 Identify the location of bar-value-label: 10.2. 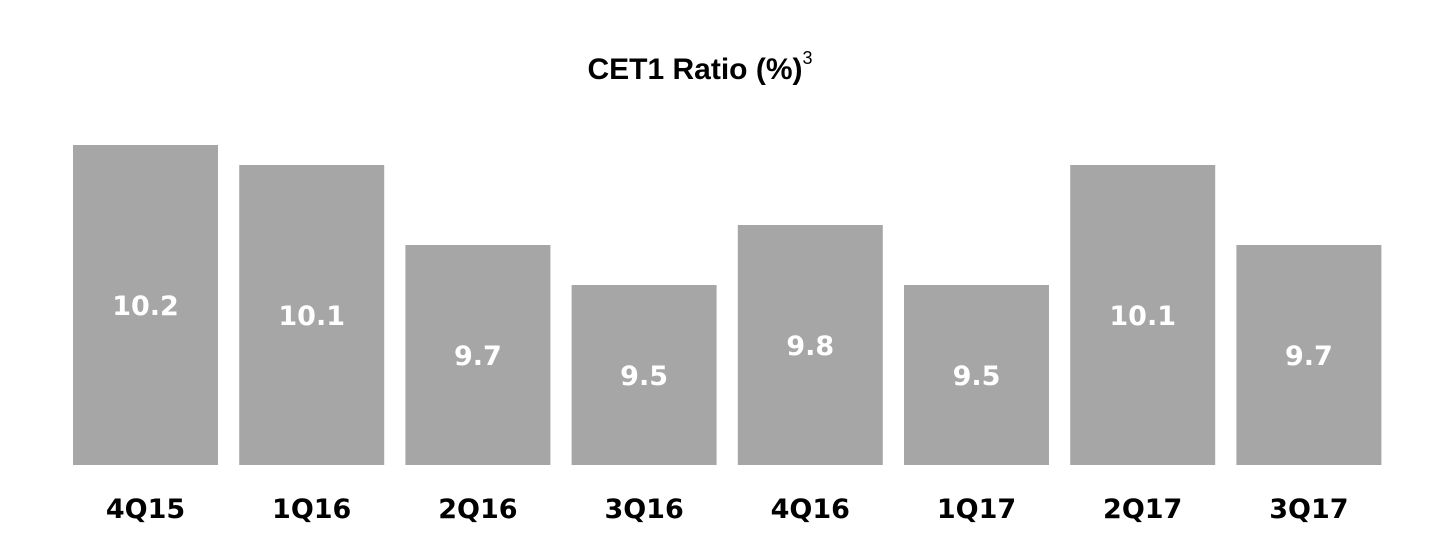
(145, 306).